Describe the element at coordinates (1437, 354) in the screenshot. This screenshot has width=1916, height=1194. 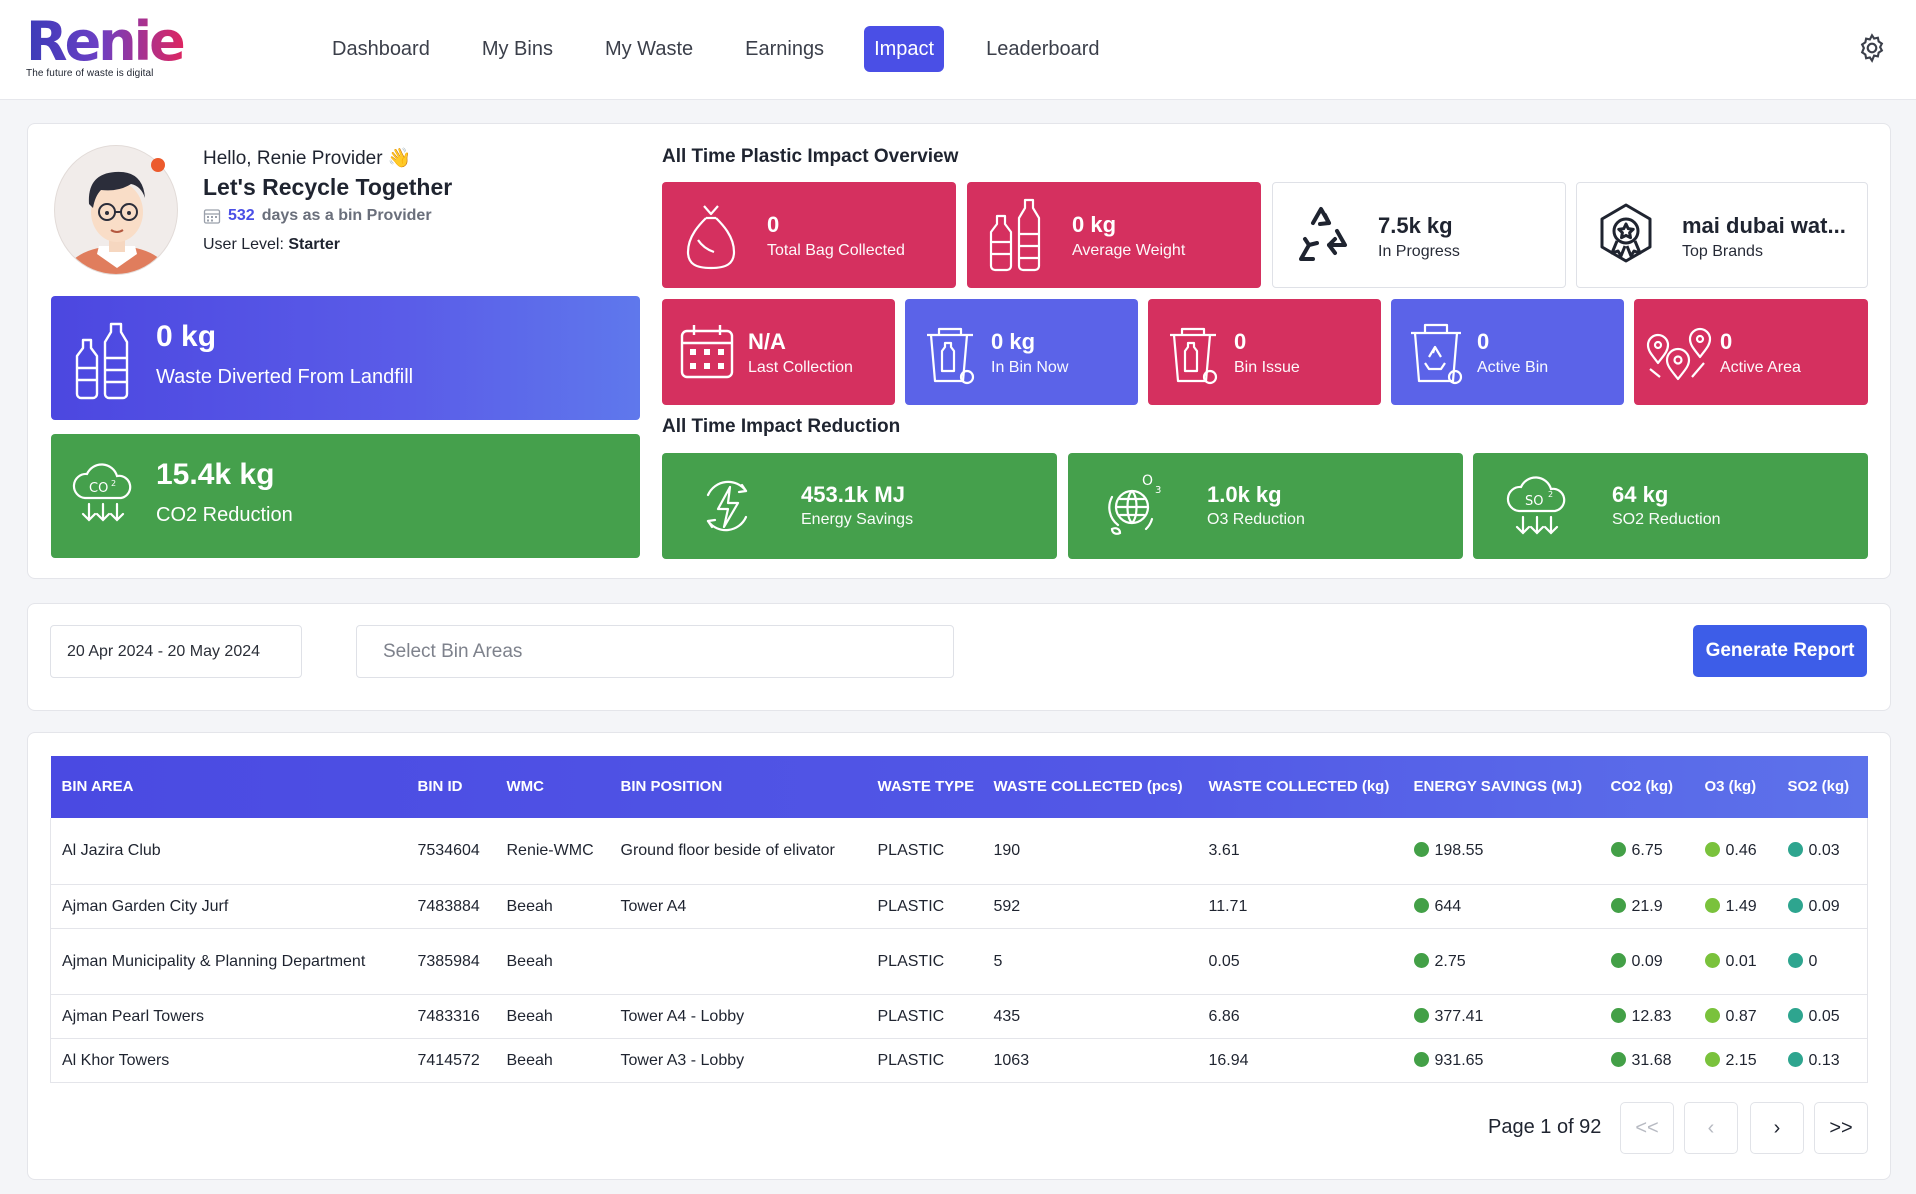
I see `recycle-bin-icon` at that location.